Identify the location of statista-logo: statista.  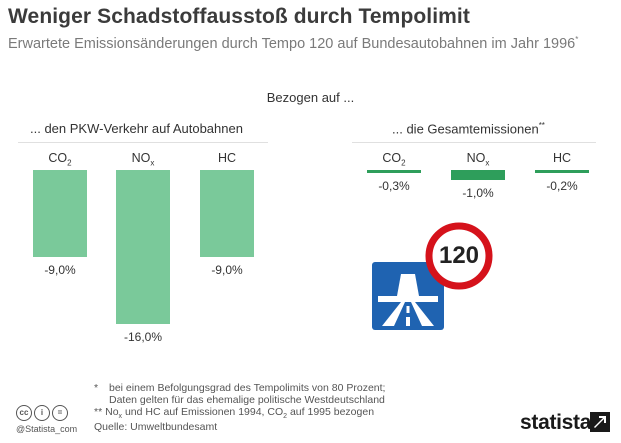
(556, 422).